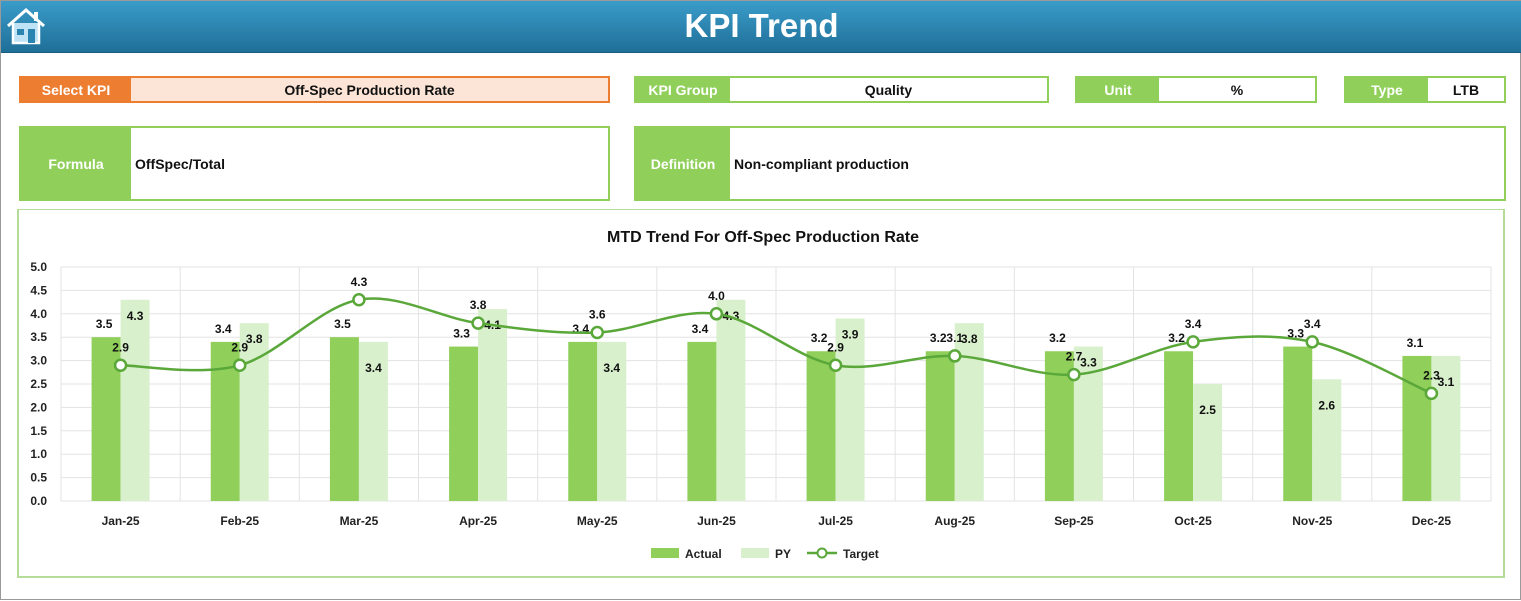 The height and width of the screenshot is (601, 1521). Describe the element at coordinates (478, 305) in the screenshot. I see `data-label-target: 3.8` at that location.